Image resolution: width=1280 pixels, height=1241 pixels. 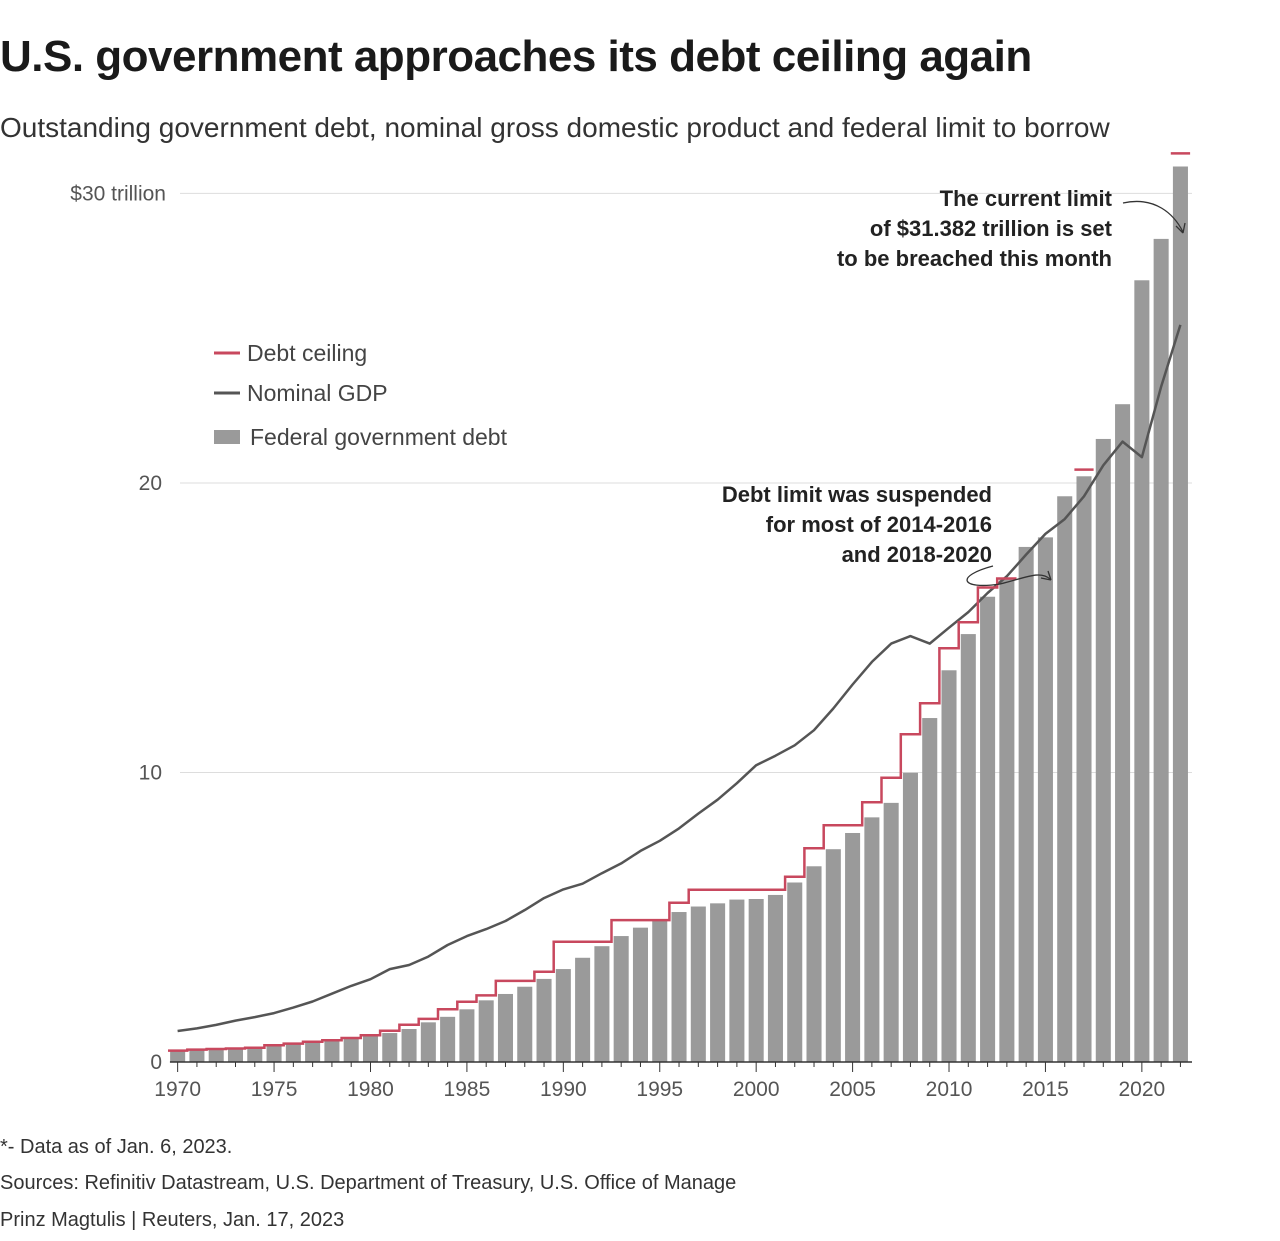 I want to click on debt-bar-2010, so click(x=949, y=866).